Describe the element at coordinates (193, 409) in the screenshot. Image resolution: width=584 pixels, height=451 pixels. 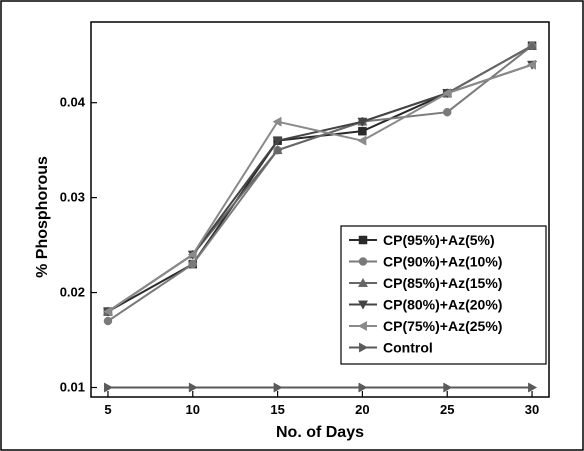
I see `x-tick-label: 10` at that location.